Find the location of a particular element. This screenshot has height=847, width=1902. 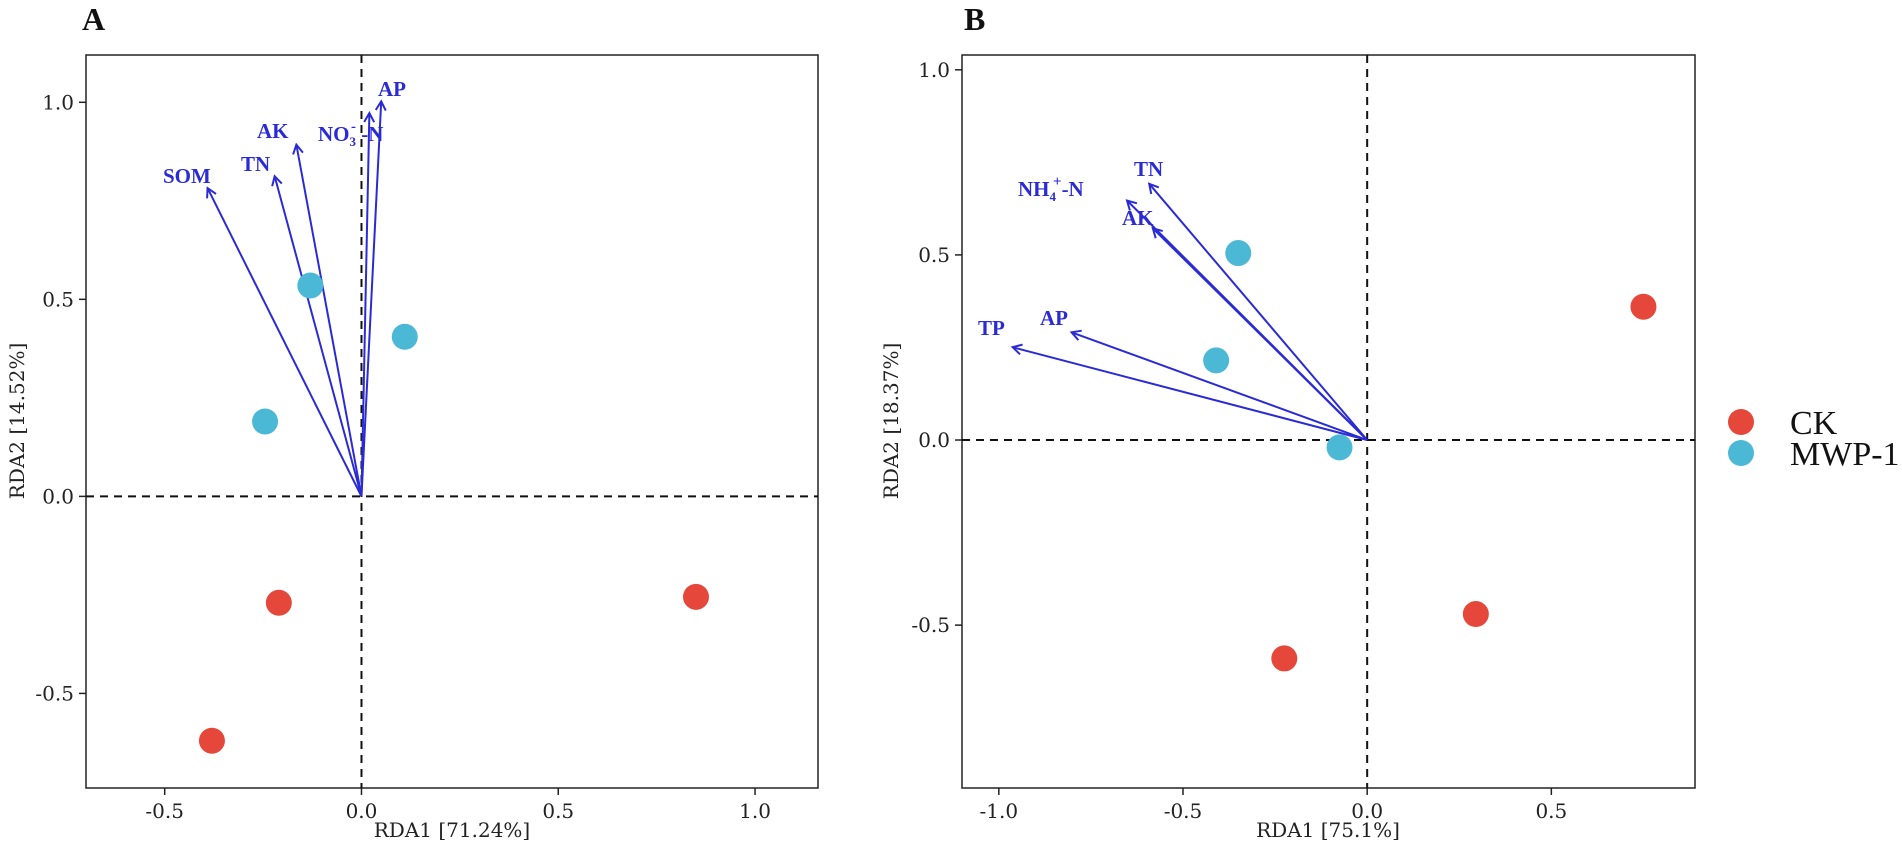

panel-b-vectors is located at coordinates (1191, 313).